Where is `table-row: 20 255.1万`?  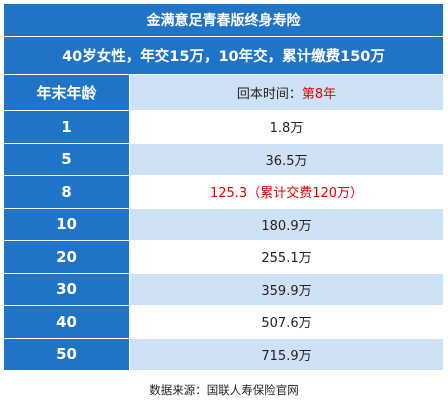 table-row: 20 255.1万 is located at coordinates (223, 257).